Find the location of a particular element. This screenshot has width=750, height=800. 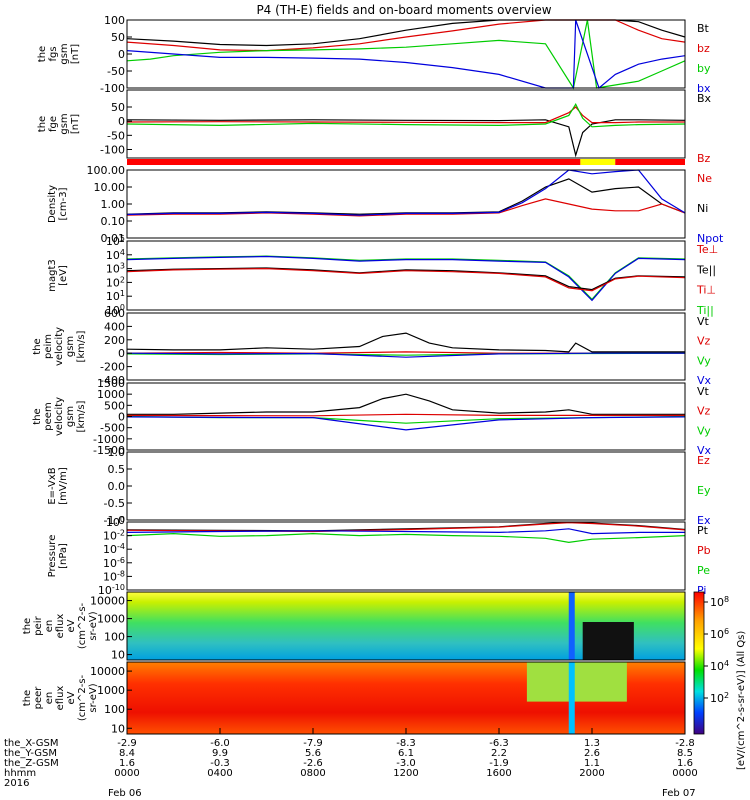

panel-7: 1.0 0.5 0.0 -0.5 -1.0 E=-VxB [mV/m] Ez Ey Ex is located at coordinates (379, 486).